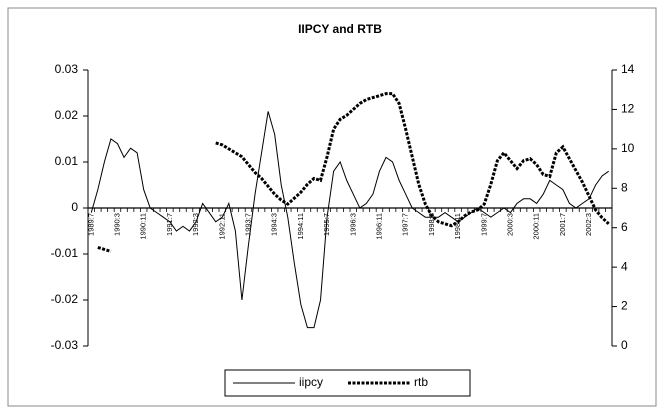 This screenshot has width=664, height=419. I want to click on x-tick-label: 1998:3, so click(431, 224).